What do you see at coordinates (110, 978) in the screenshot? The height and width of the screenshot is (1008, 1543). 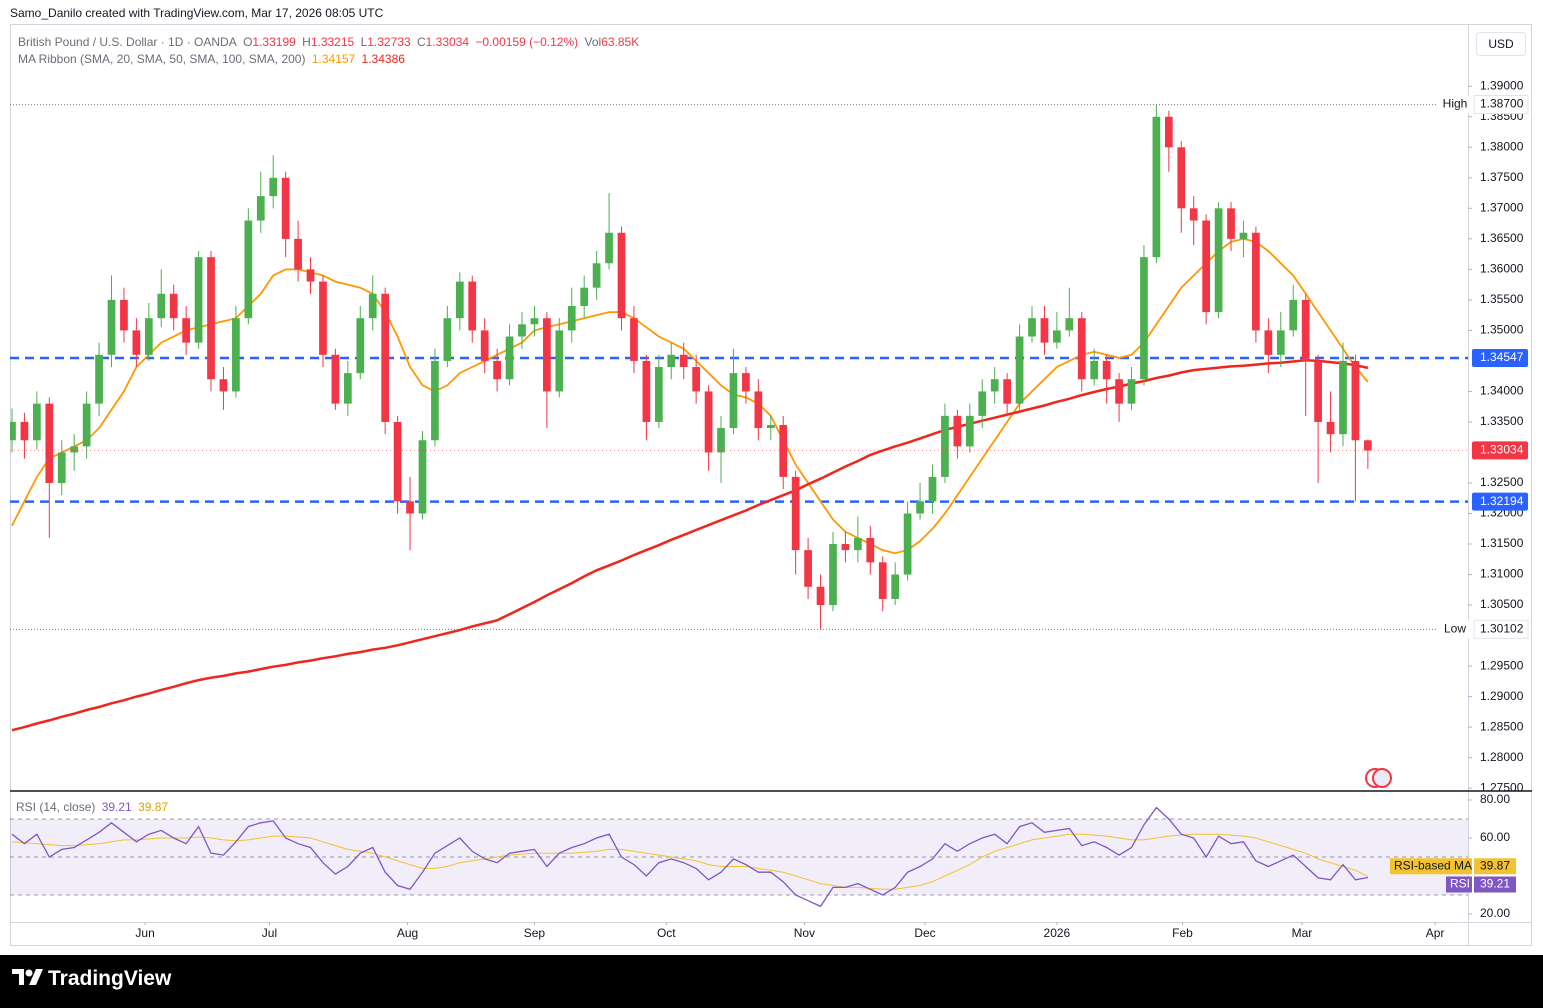 I see `brand: TradingView` at bounding box center [110, 978].